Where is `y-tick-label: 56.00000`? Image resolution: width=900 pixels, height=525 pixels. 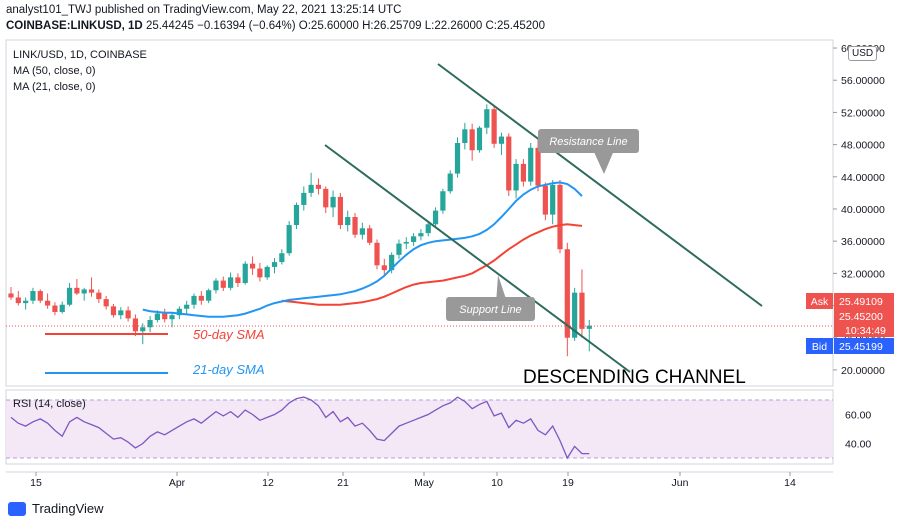 y-tick-label: 56.00000 is located at coordinates (863, 81).